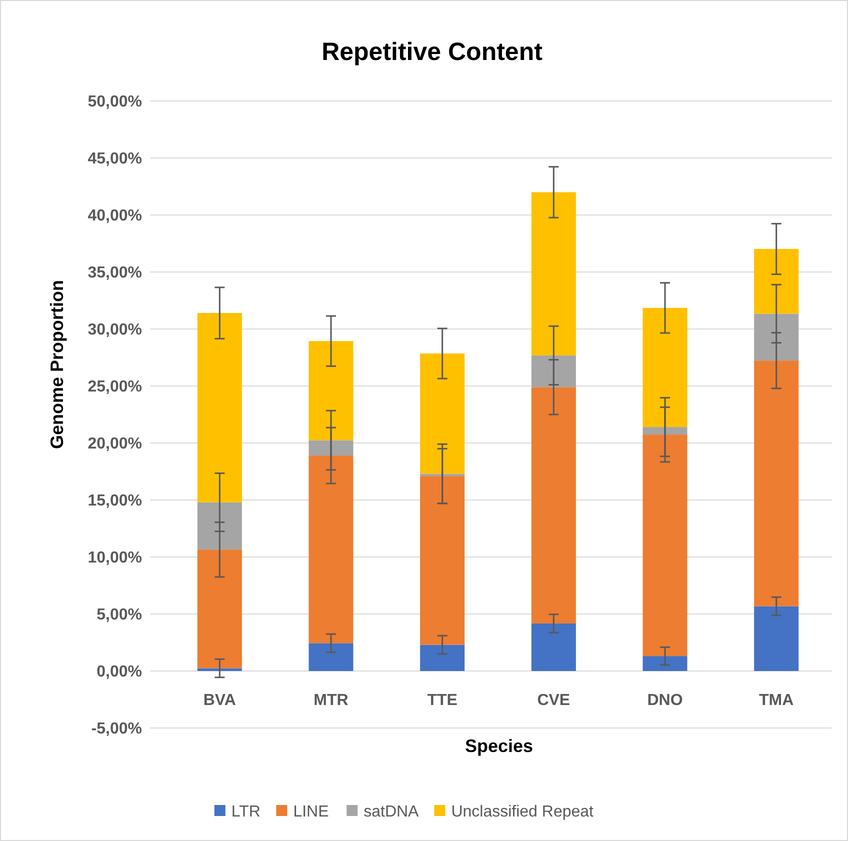  What do you see at coordinates (392, 812) in the screenshot?
I see `legend-label: satDNA` at bounding box center [392, 812].